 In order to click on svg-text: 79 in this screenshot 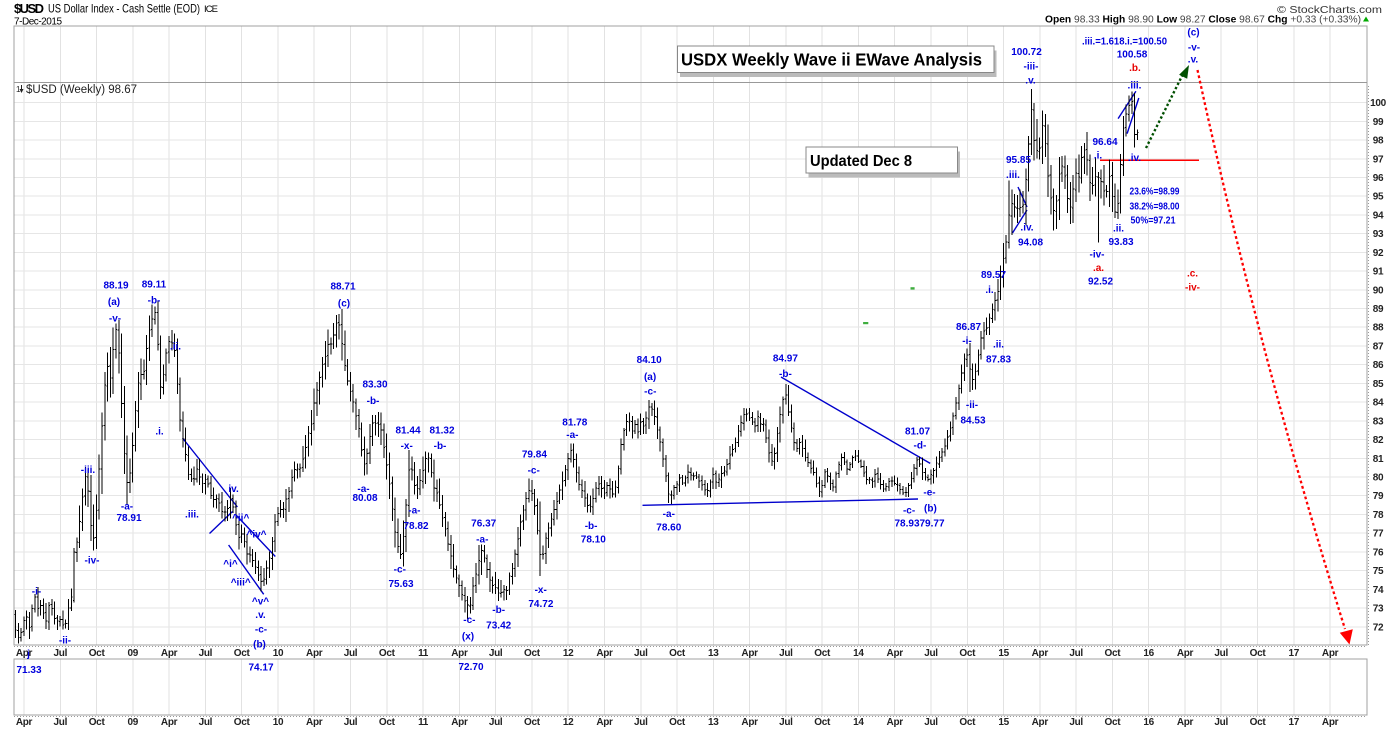, I will do `click(1378, 496)`.